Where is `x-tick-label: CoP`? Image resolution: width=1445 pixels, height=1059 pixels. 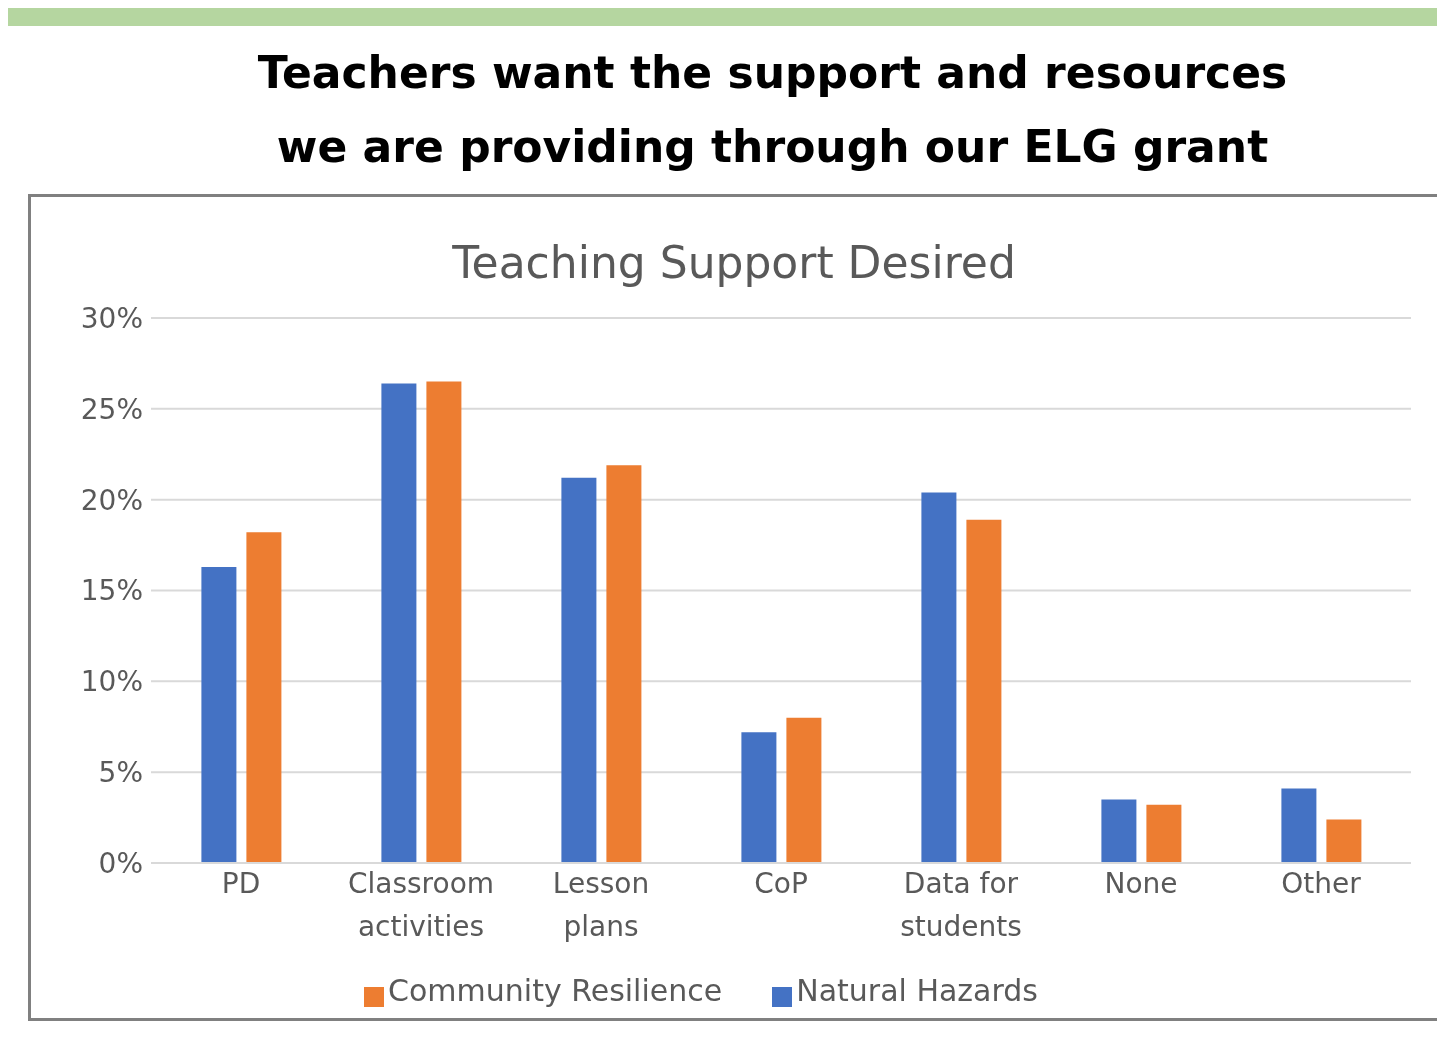
x-tick-label: CoP is located at coordinates (781, 883).